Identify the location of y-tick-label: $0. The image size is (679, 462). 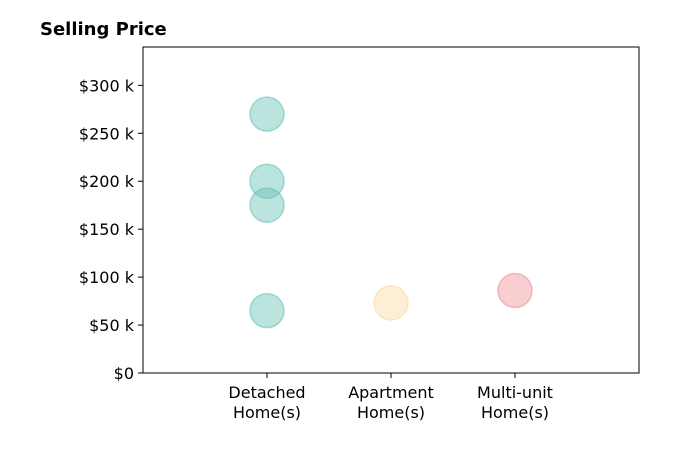
(124, 373).